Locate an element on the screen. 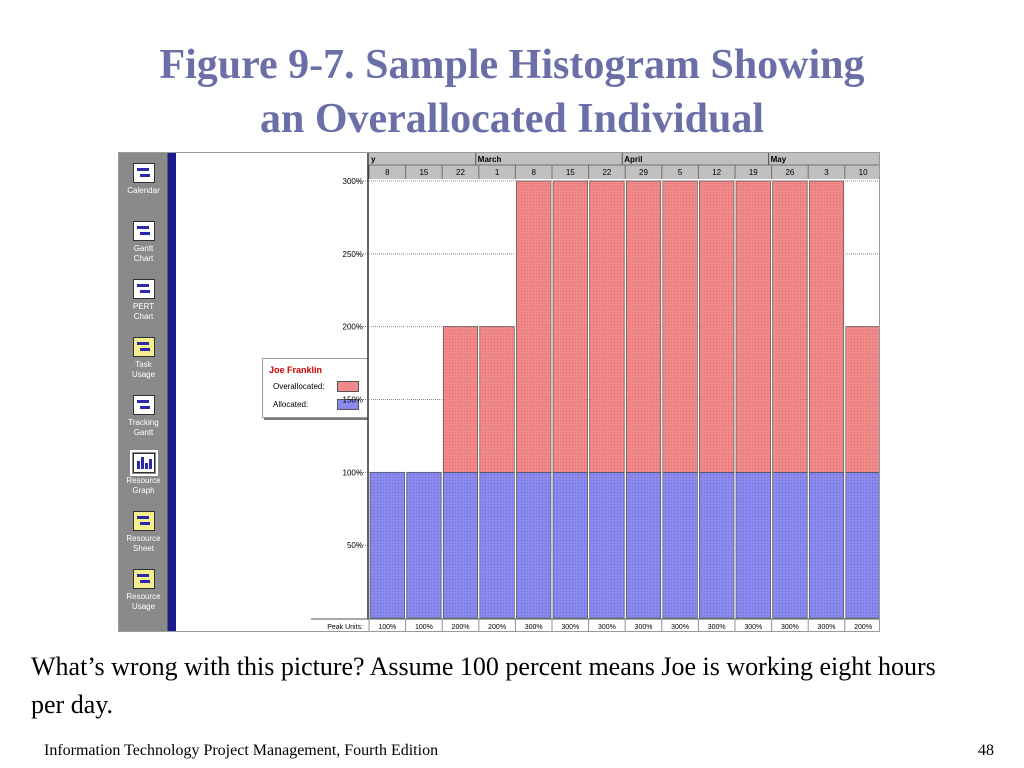 Image resolution: width=1024 pixels, height=768 pixels. month-label: May is located at coordinates (779, 159).